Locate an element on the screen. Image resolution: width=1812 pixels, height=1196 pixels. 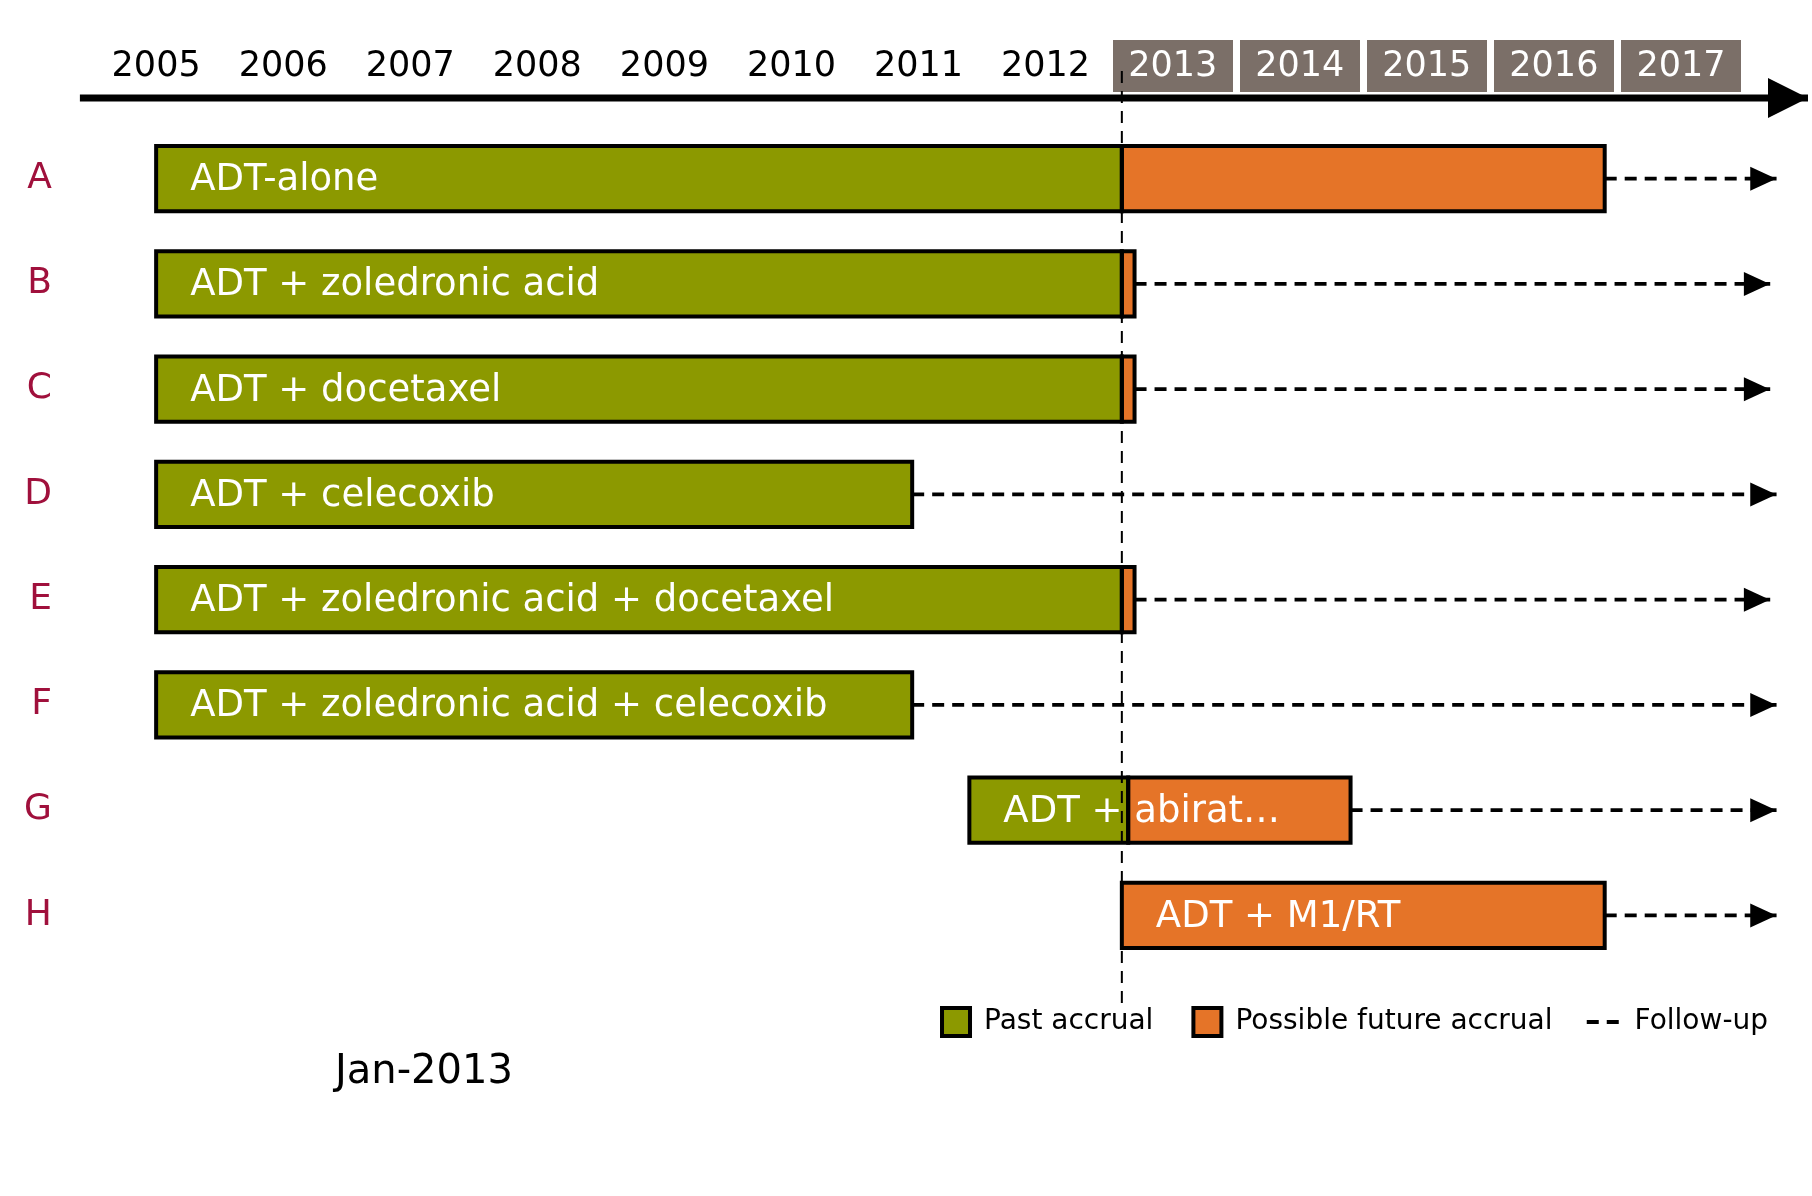
text: Jan-2013 is located at coordinates (422, 1069).